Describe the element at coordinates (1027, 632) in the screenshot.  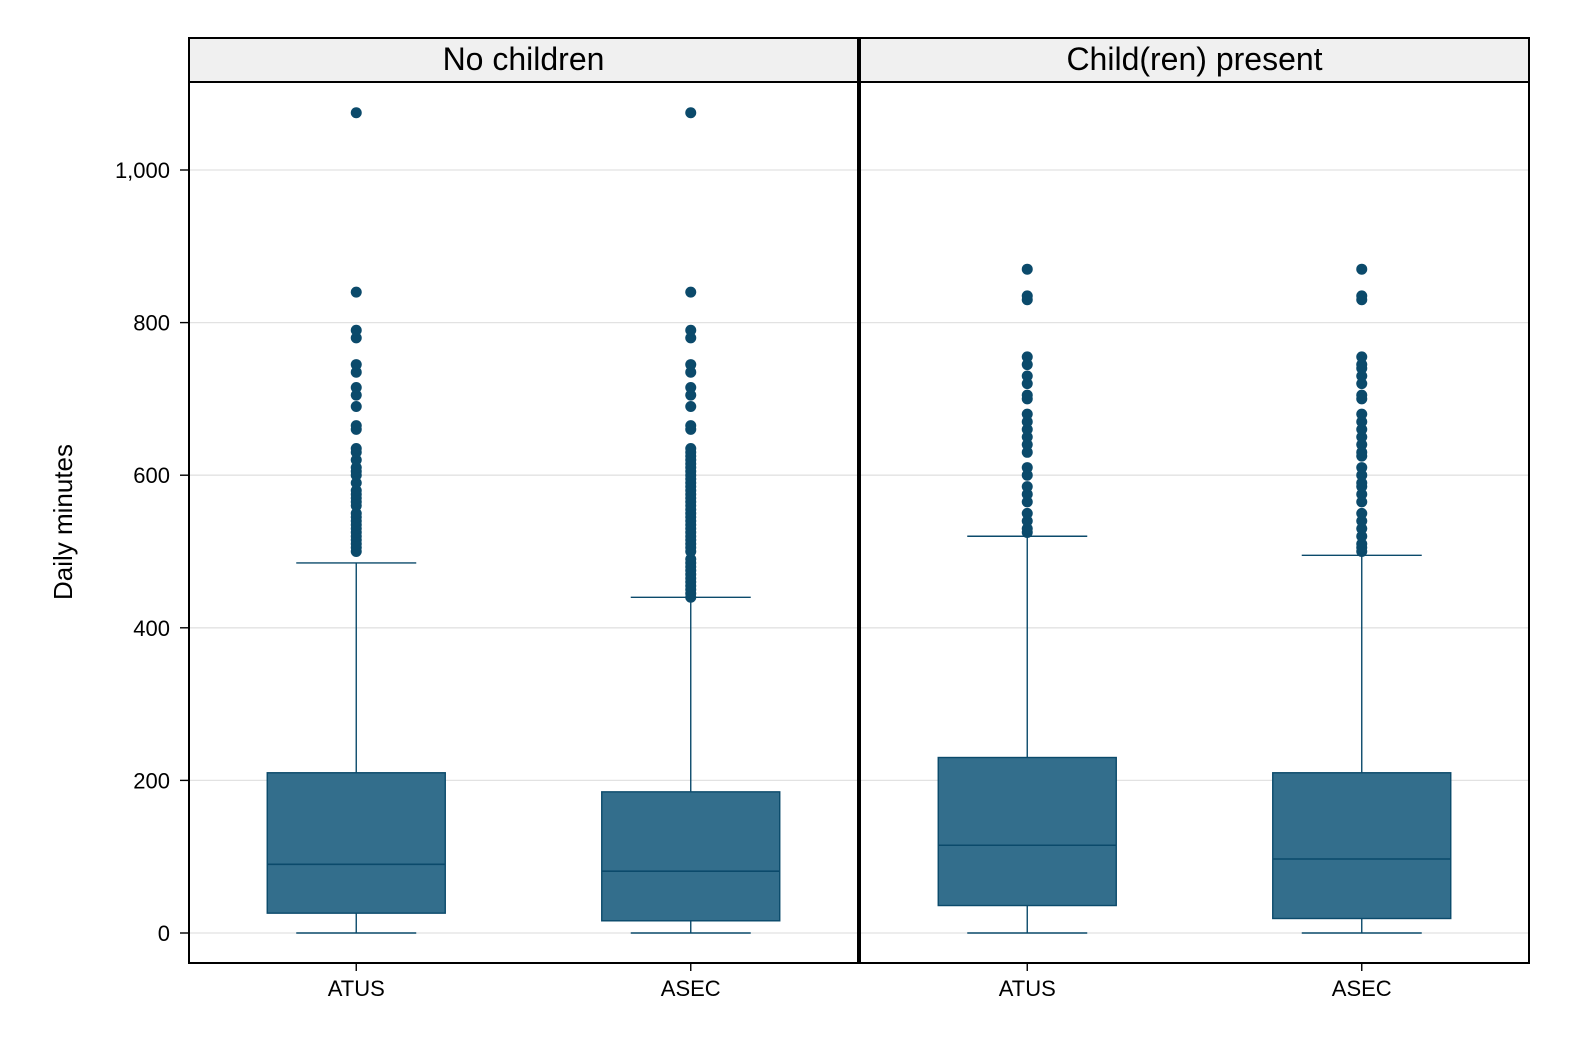
I see `box-group-1-atus: ATUS` at that location.